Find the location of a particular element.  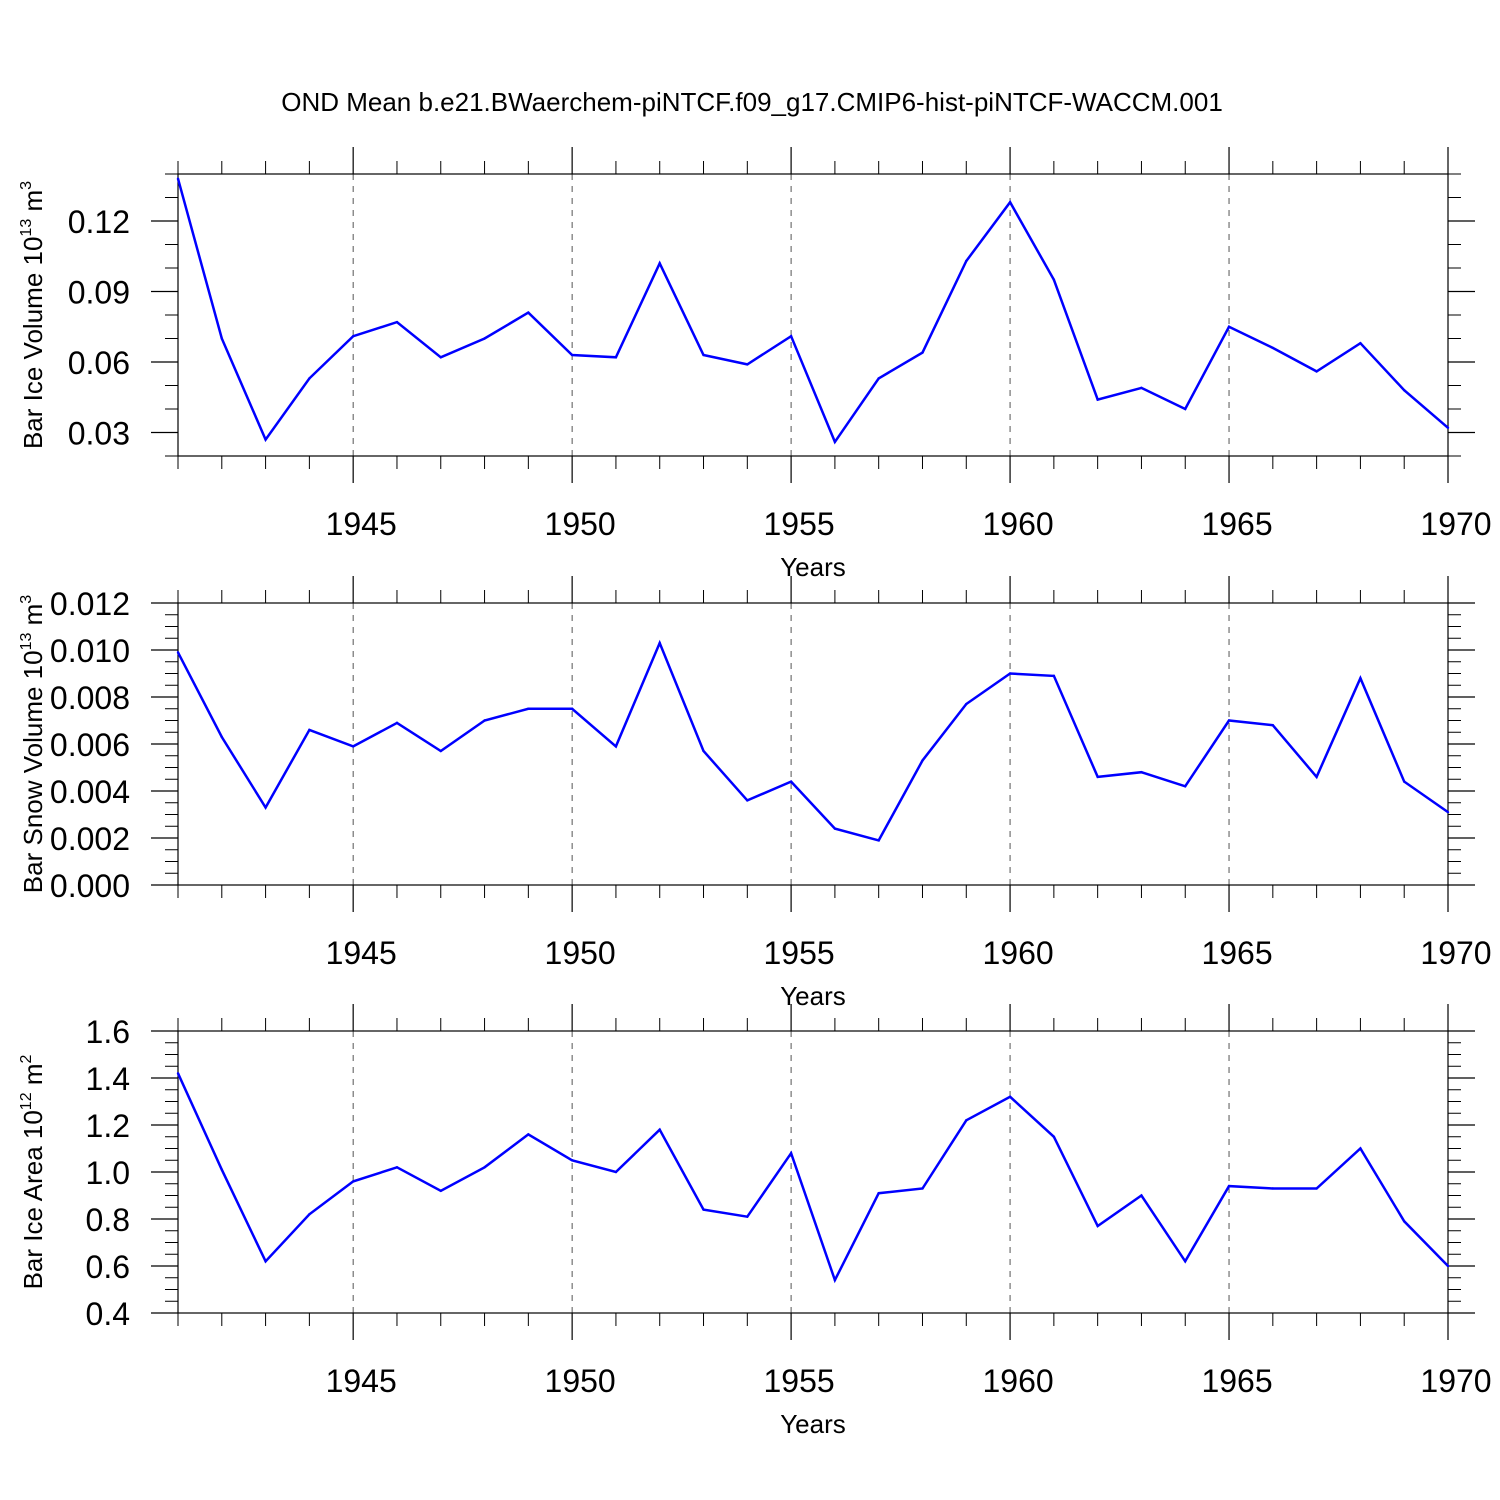

y-tick-label: 0.006 is located at coordinates (90, 745).